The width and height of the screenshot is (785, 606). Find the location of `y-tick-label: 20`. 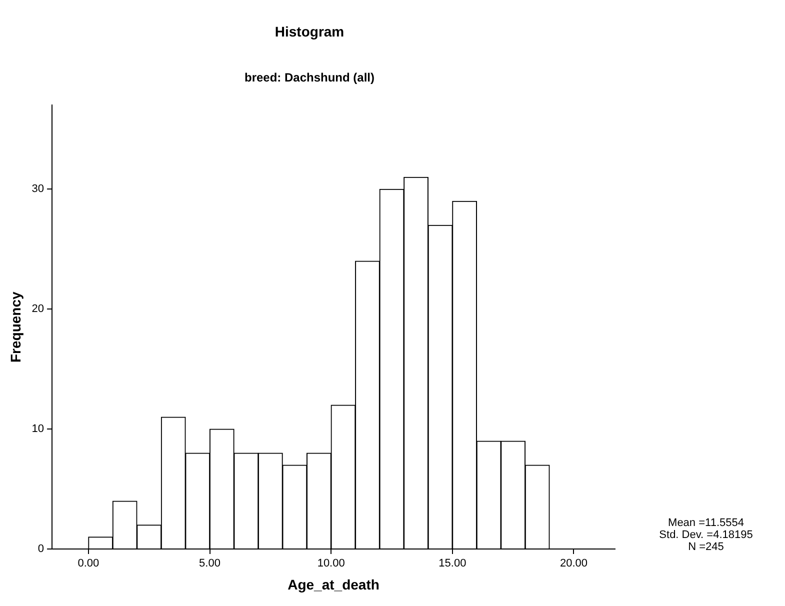

y-tick-label: 20 is located at coordinates (38, 309).